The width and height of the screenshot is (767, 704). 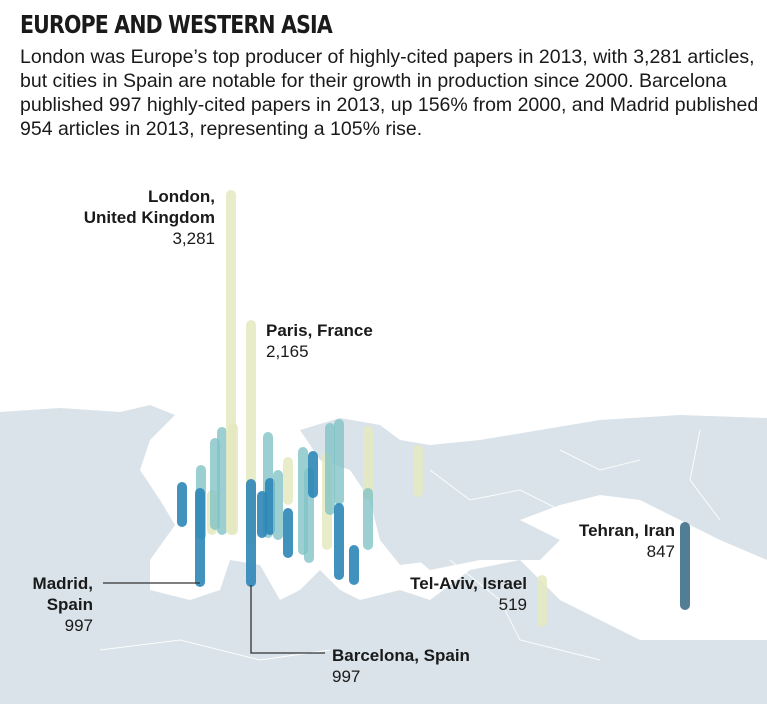 What do you see at coordinates (626, 530) in the screenshot?
I see `city-name: Tehran, Iran` at bounding box center [626, 530].